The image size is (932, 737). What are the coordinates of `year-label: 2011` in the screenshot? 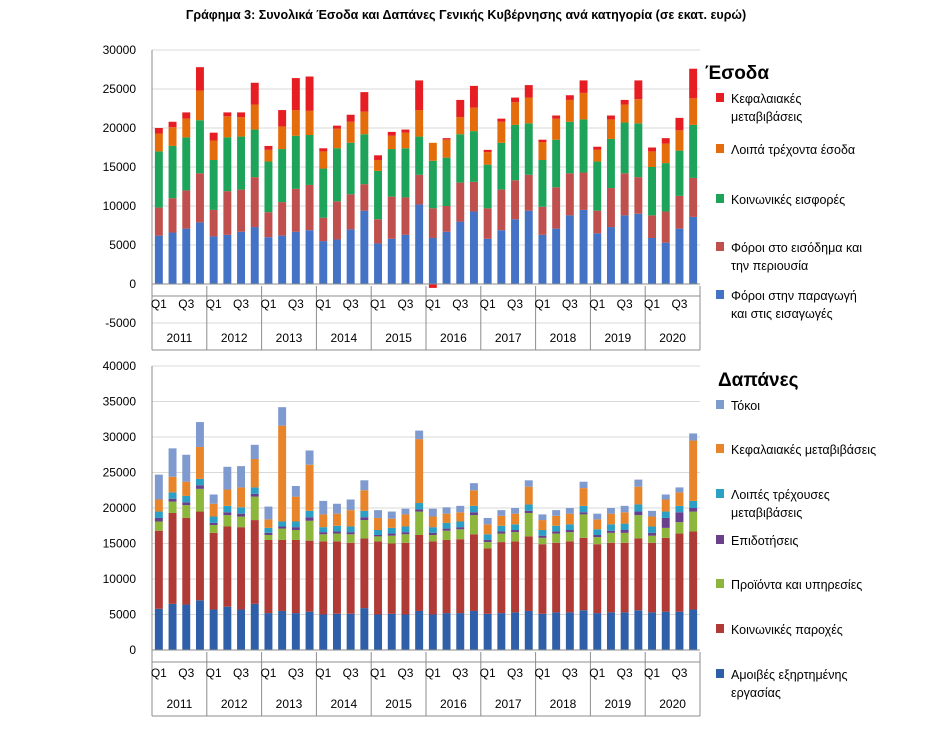 It's located at (179, 704).